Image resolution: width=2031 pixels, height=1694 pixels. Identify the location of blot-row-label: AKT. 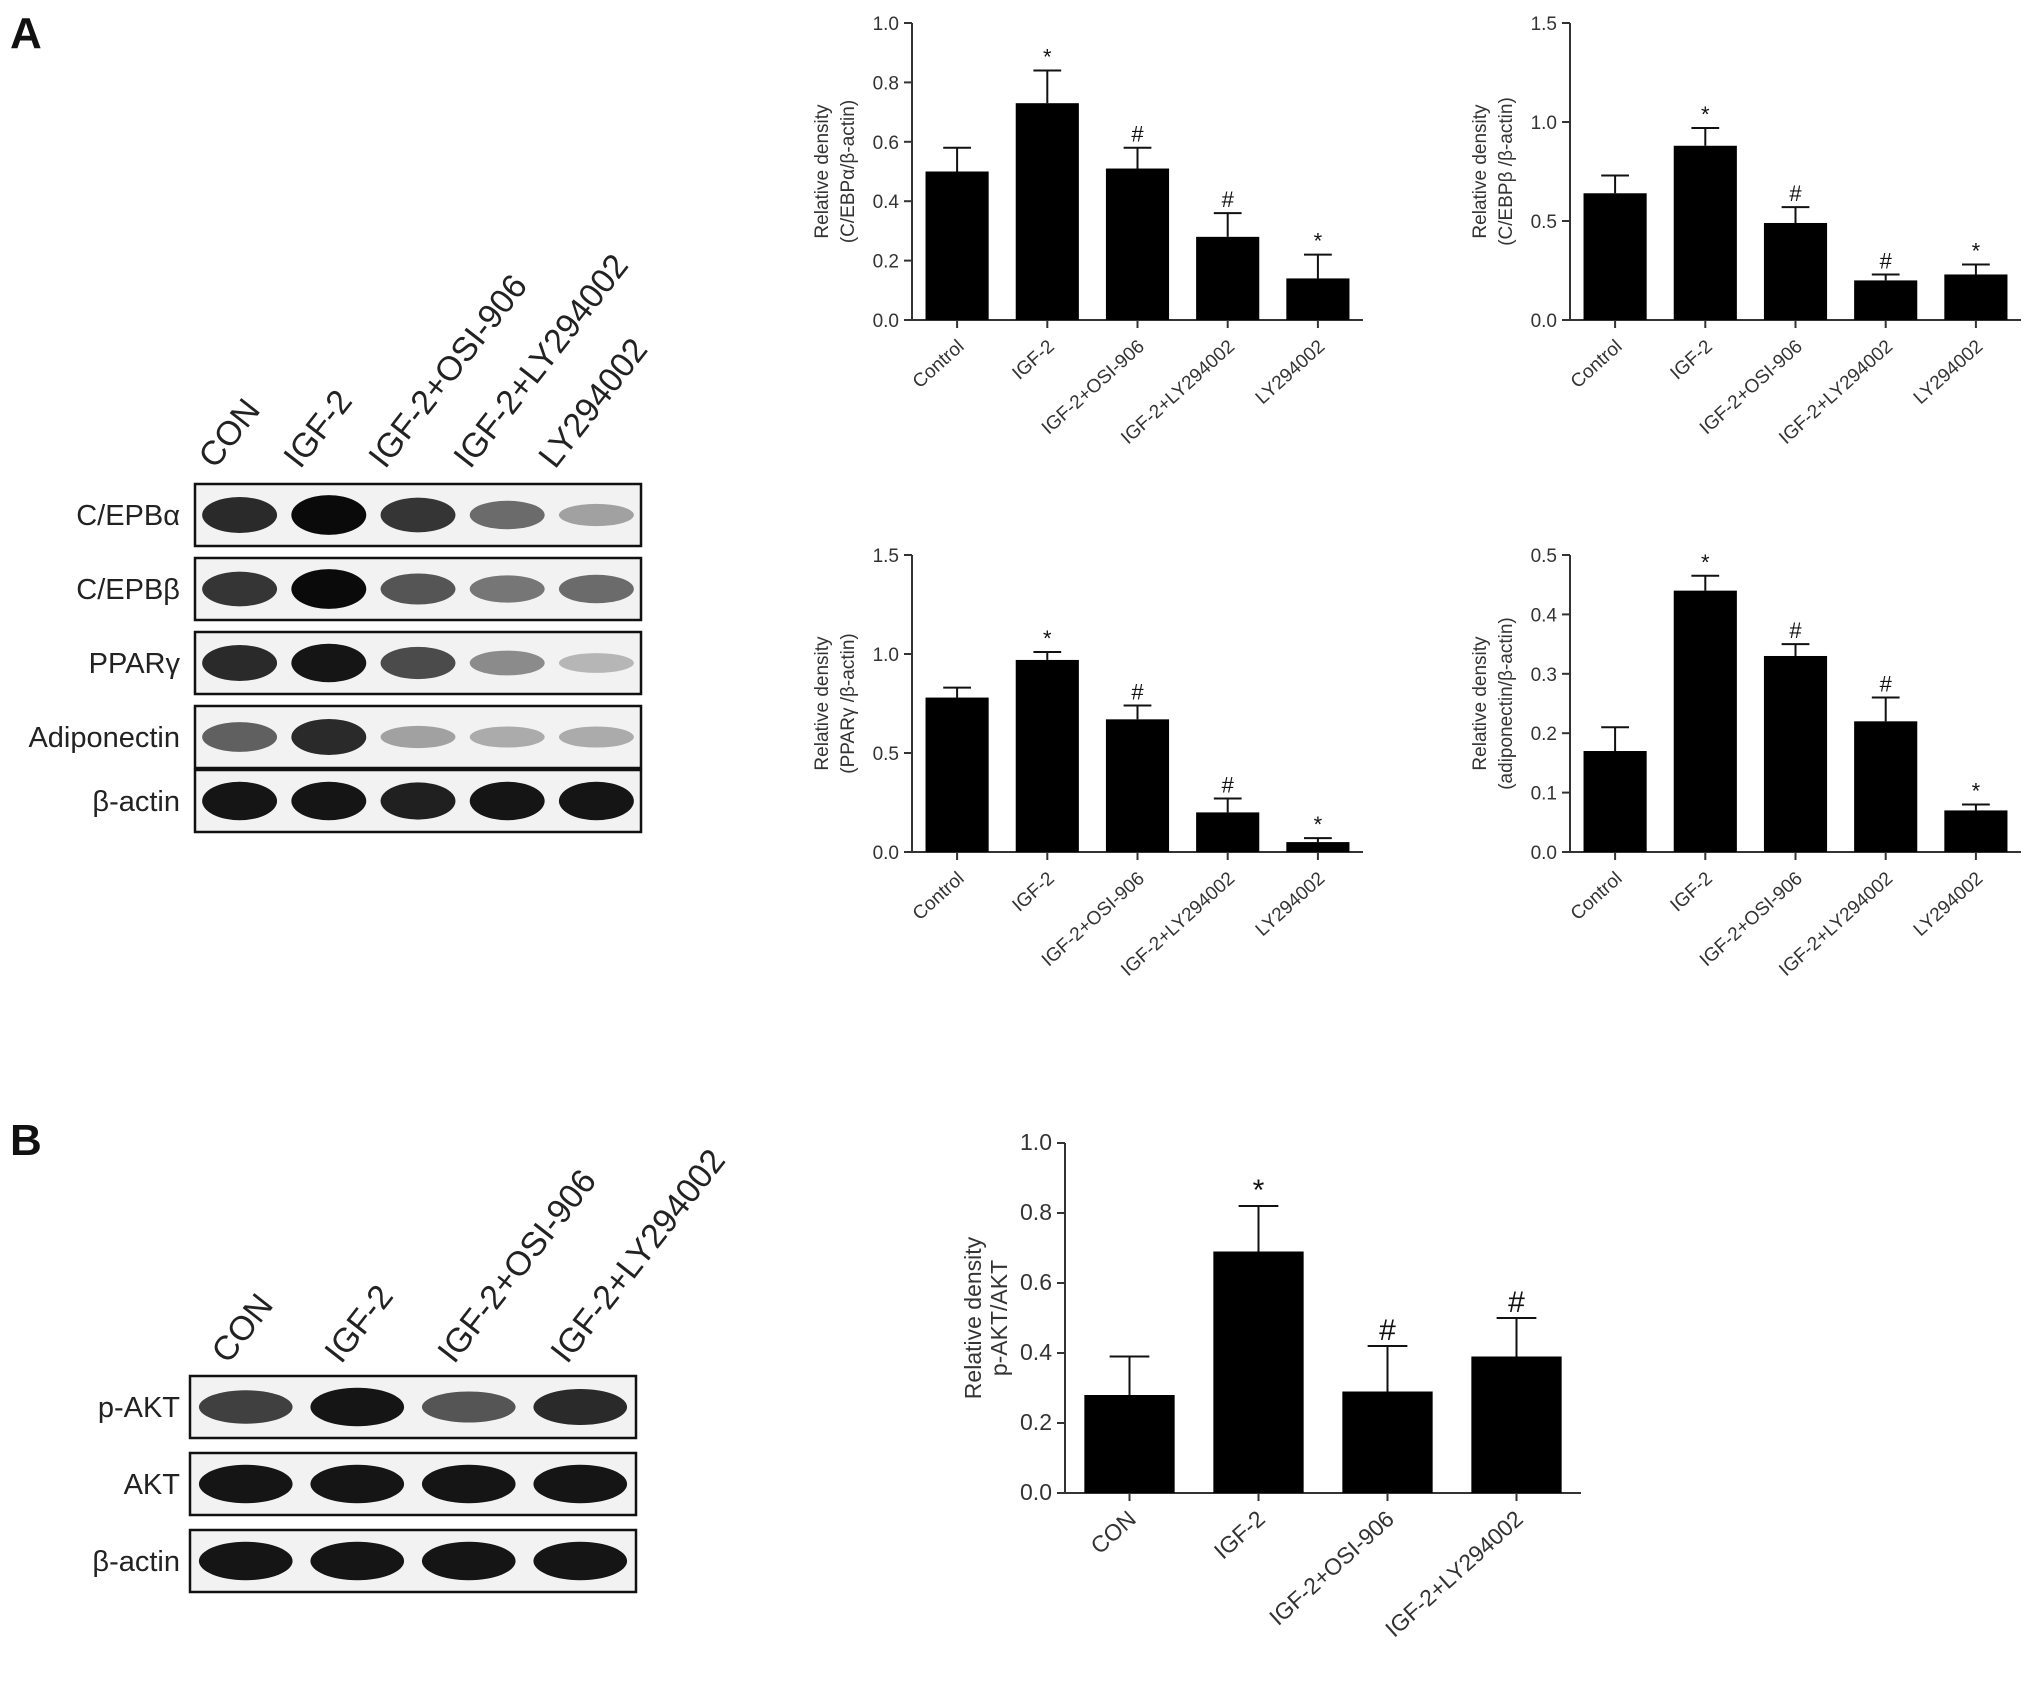
(152, 1485).